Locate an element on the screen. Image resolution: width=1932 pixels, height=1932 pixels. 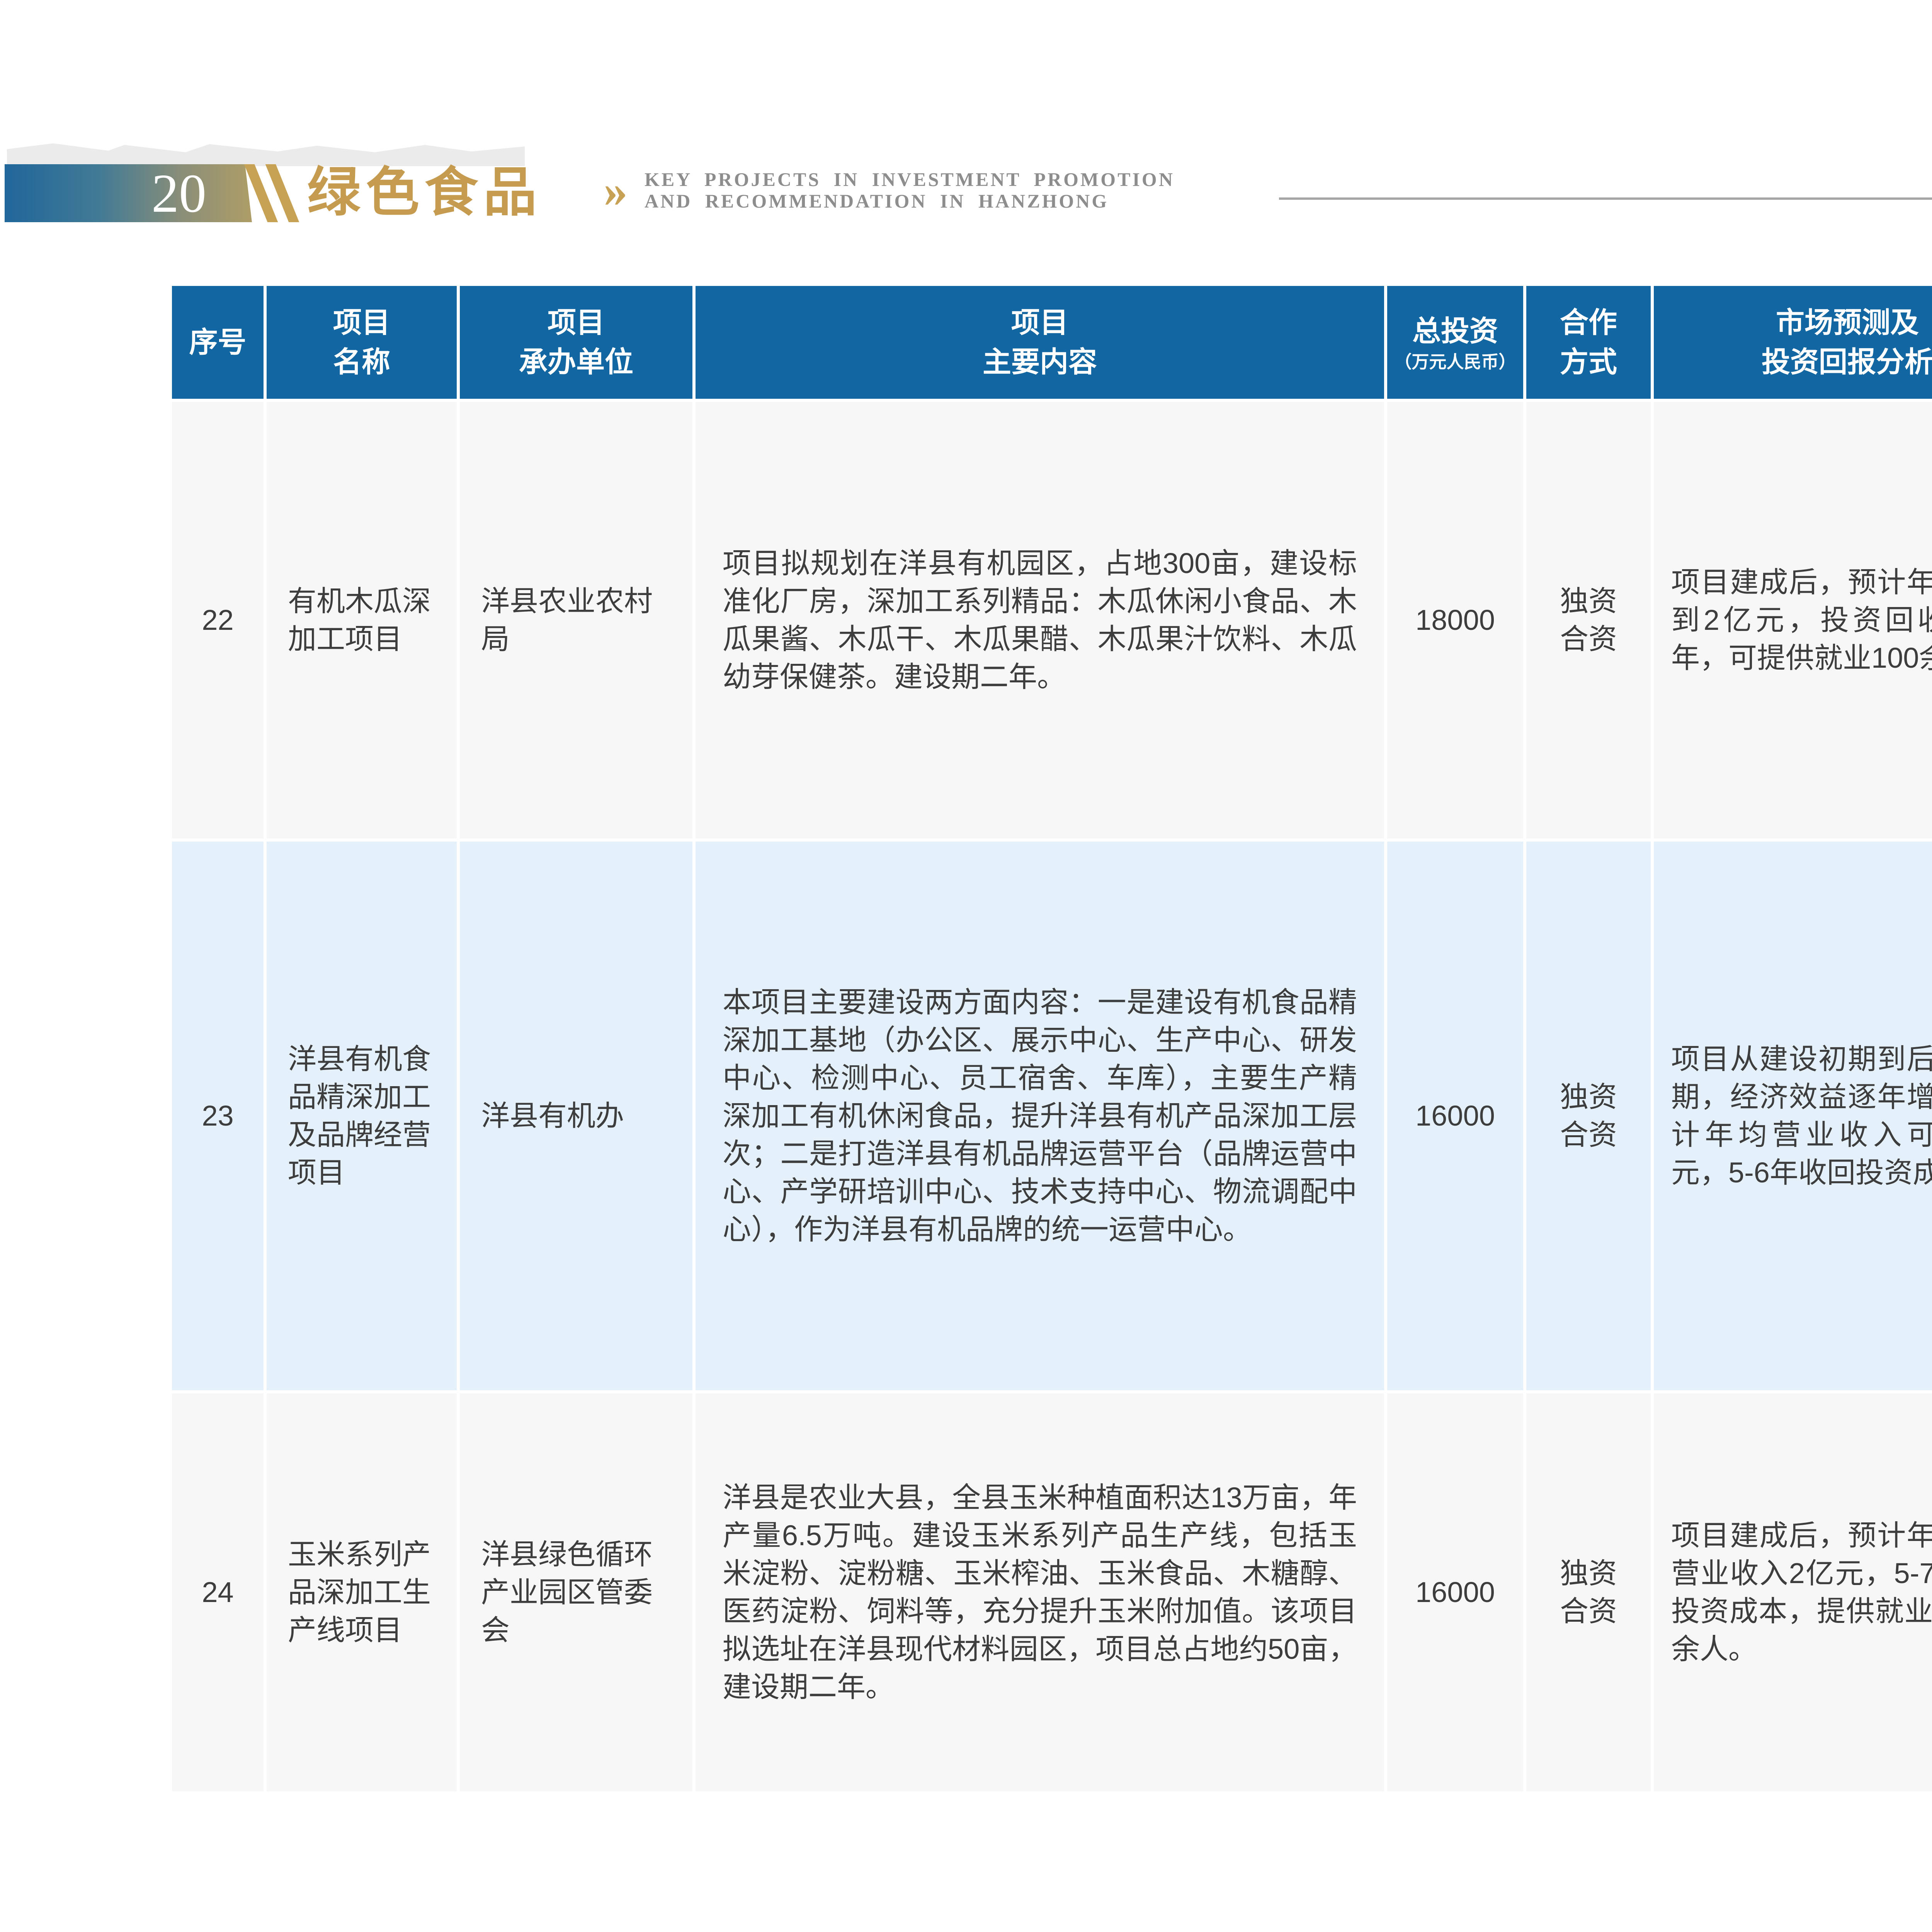
double-slash-icon is located at coordinates (271, 193).